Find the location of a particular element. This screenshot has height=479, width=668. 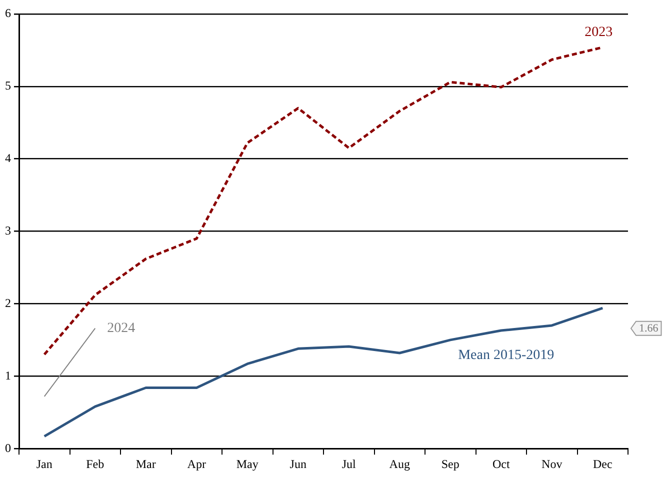

text: 1.66 is located at coordinates (649, 328).